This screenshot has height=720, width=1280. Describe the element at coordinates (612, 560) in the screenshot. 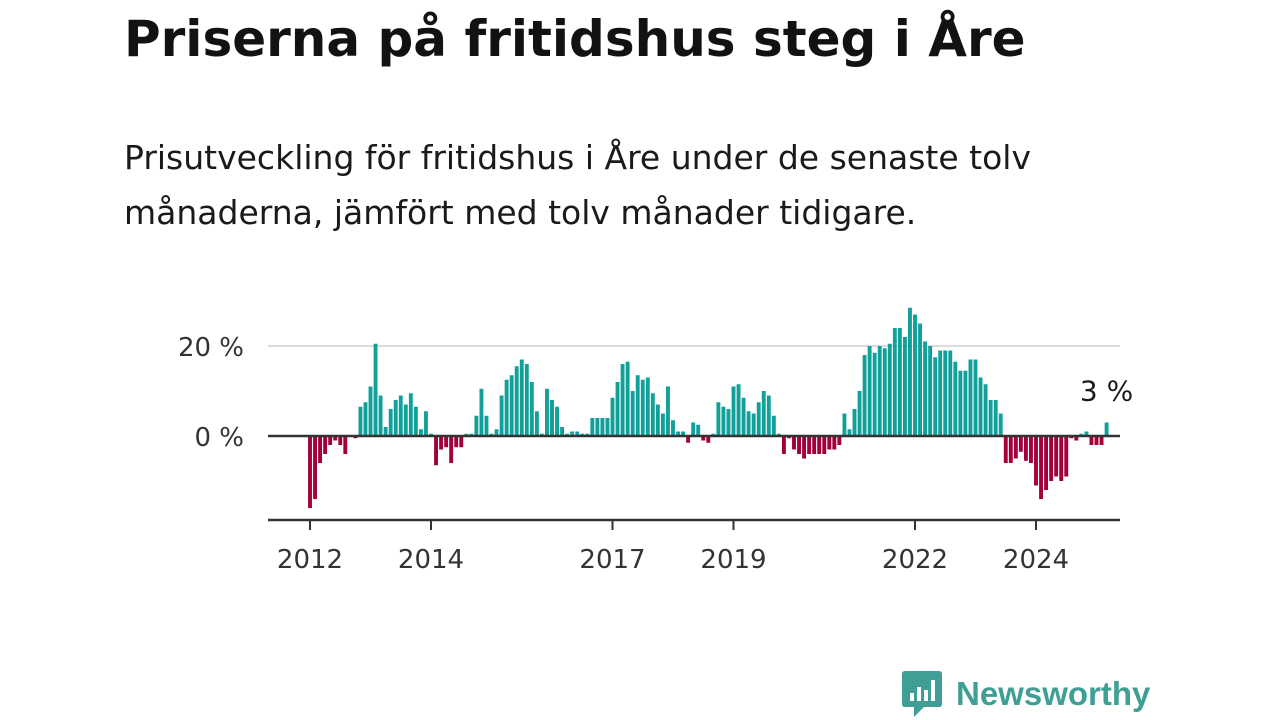

I see `x-tick-label: 2017` at that location.